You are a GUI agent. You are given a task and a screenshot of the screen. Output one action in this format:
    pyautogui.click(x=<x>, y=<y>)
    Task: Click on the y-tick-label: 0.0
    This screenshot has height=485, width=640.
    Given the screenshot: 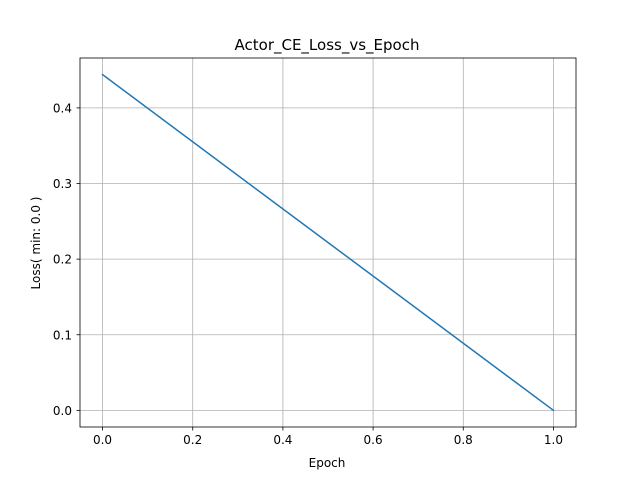 What is the action you would take?
    pyautogui.click(x=62, y=411)
    